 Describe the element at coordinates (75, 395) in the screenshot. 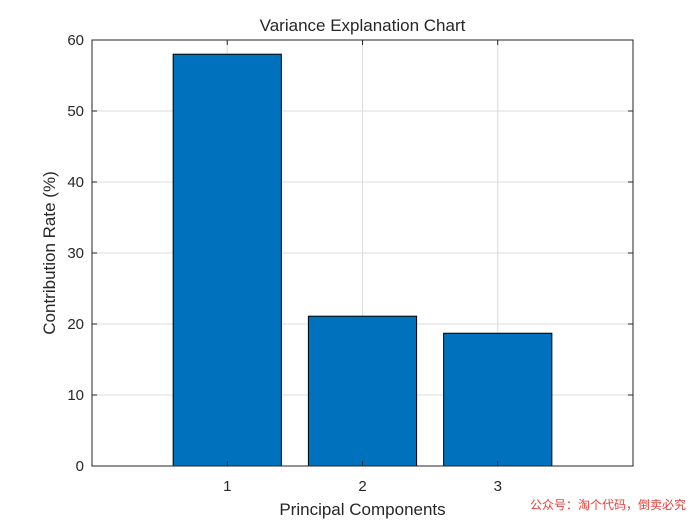

I see `y-tick-label: 10` at that location.